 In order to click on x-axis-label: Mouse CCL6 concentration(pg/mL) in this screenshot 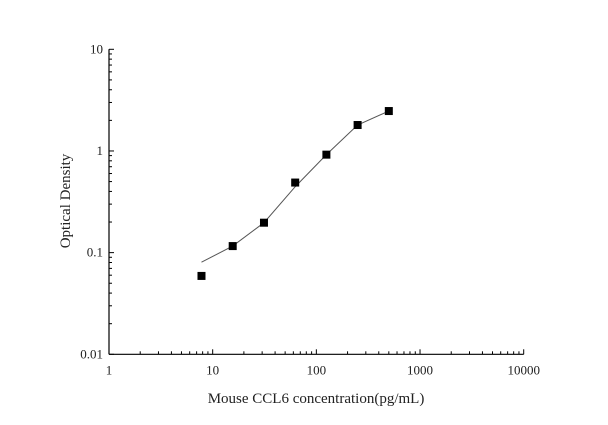, I will do `click(316, 399)`.